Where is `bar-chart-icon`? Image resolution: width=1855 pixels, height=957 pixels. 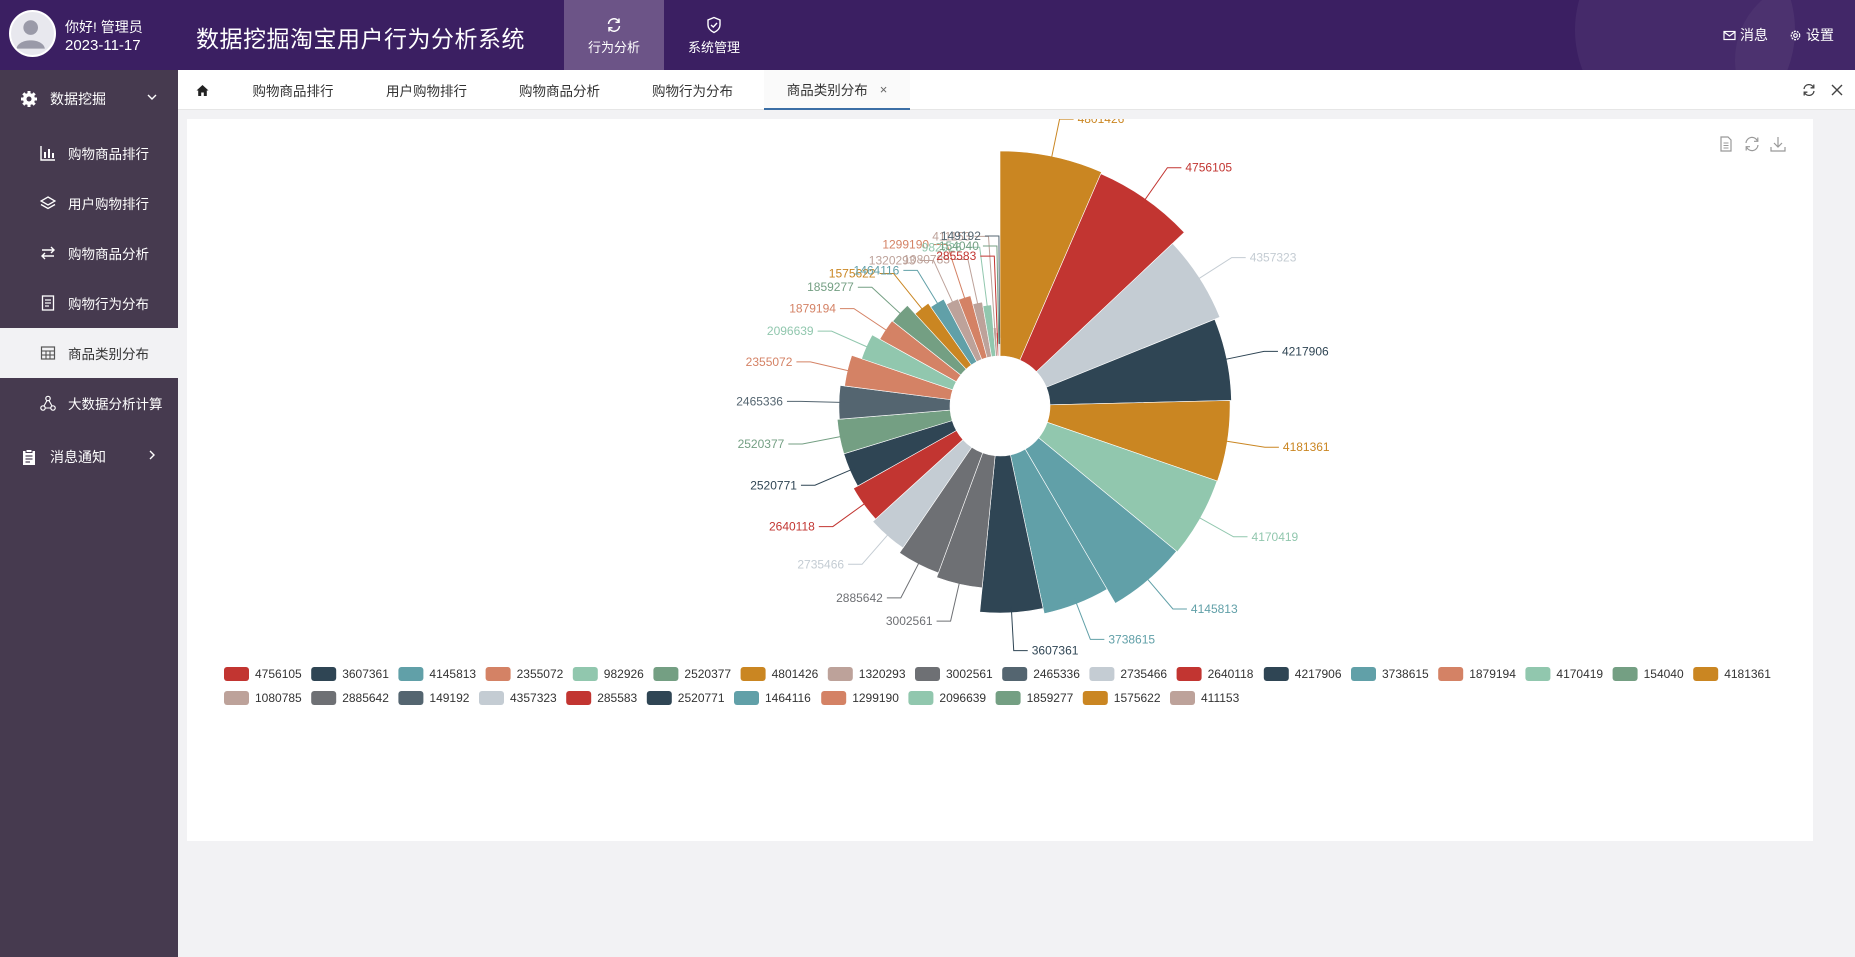 bar-chart-icon is located at coordinates (47, 153).